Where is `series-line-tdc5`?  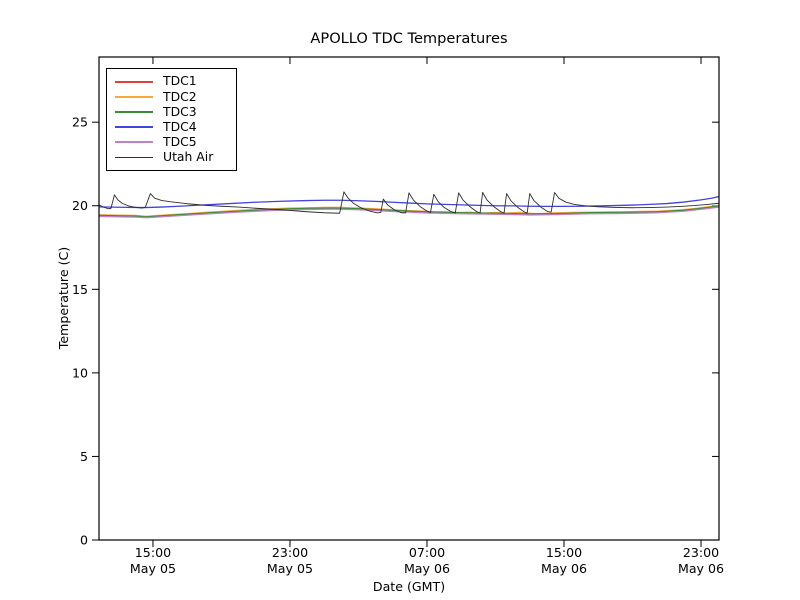
series-line-tdc5 is located at coordinates (409, 212).